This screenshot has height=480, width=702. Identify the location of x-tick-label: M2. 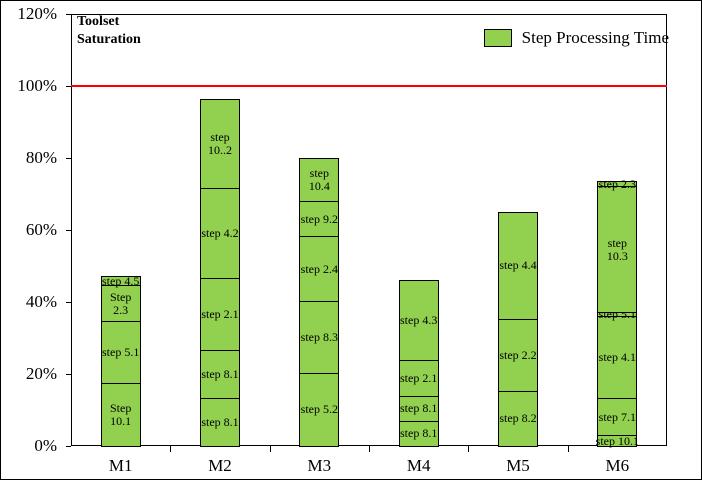
(220, 465).